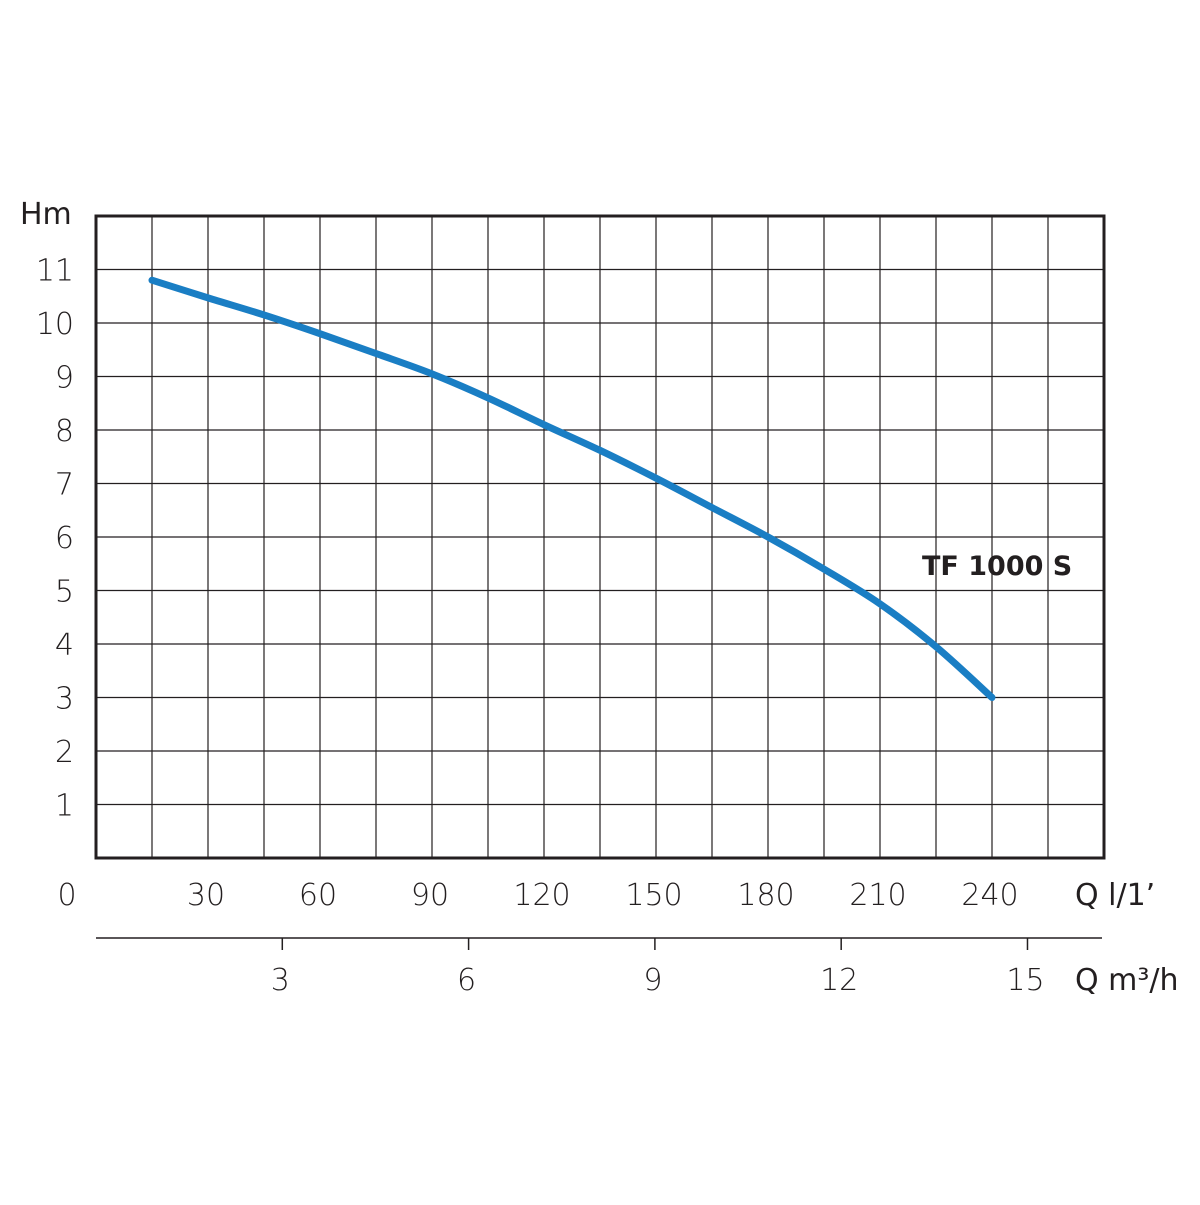  I want to click on x-tick-label: 60, so click(318, 895).